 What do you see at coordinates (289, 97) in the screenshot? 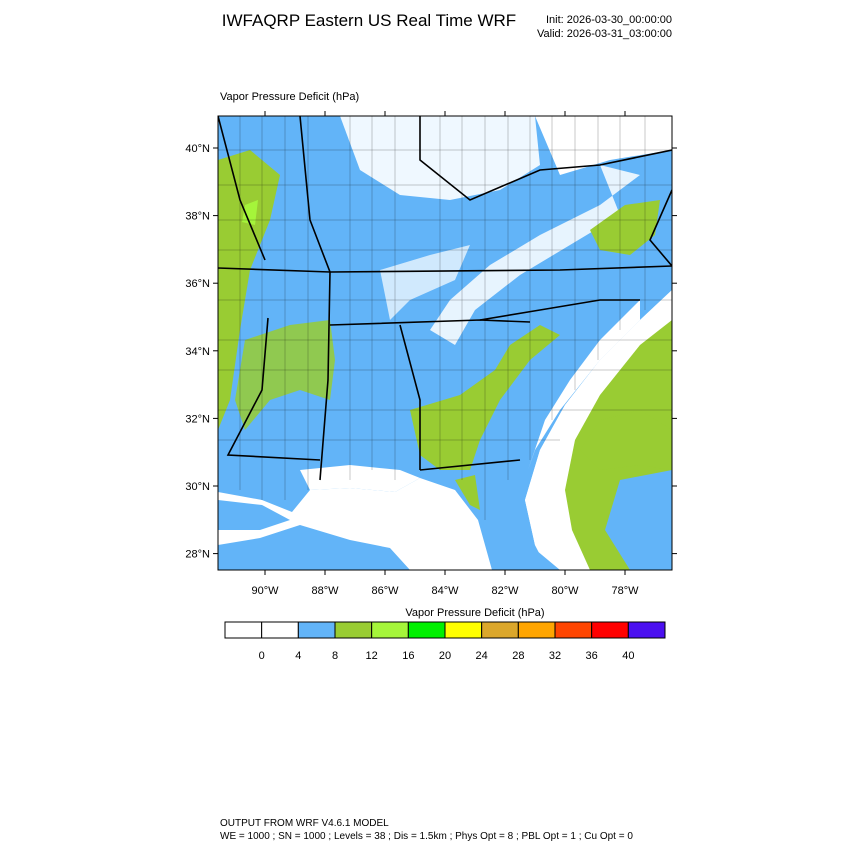
I see `field-label: Vapor Pressure Deficit (hPa)` at bounding box center [289, 97].